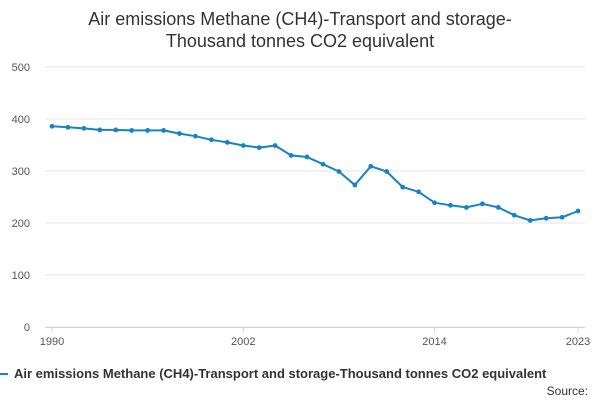 The height and width of the screenshot is (400, 600). I want to click on y-tick-label: 300, so click(21, 172).